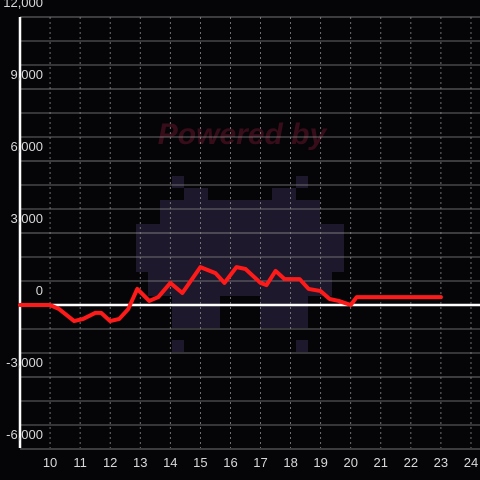  What do you see at coordinates (50, 462) in the screenshot?
I see `x-tick-label: 10` at bounding box center [50, 462].